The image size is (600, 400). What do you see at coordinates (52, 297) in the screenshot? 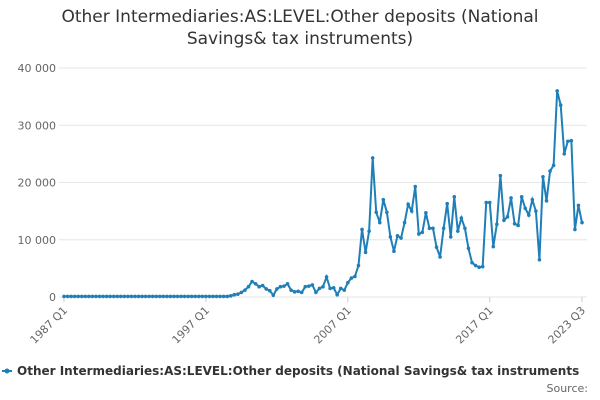
I see `y-tick-label: 0` at bounding box center [52, 297].